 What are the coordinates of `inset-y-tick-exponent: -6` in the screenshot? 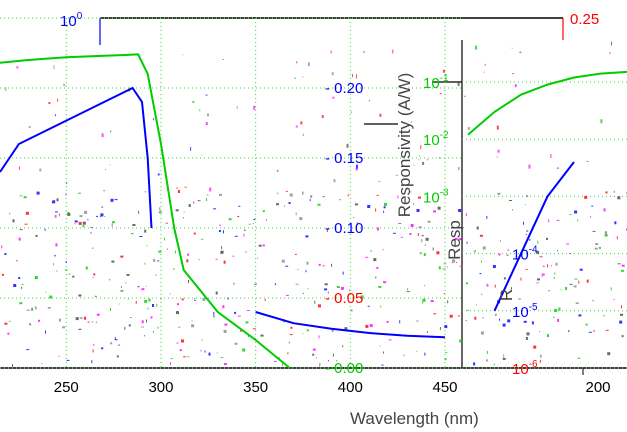 It's located at (533, 364).